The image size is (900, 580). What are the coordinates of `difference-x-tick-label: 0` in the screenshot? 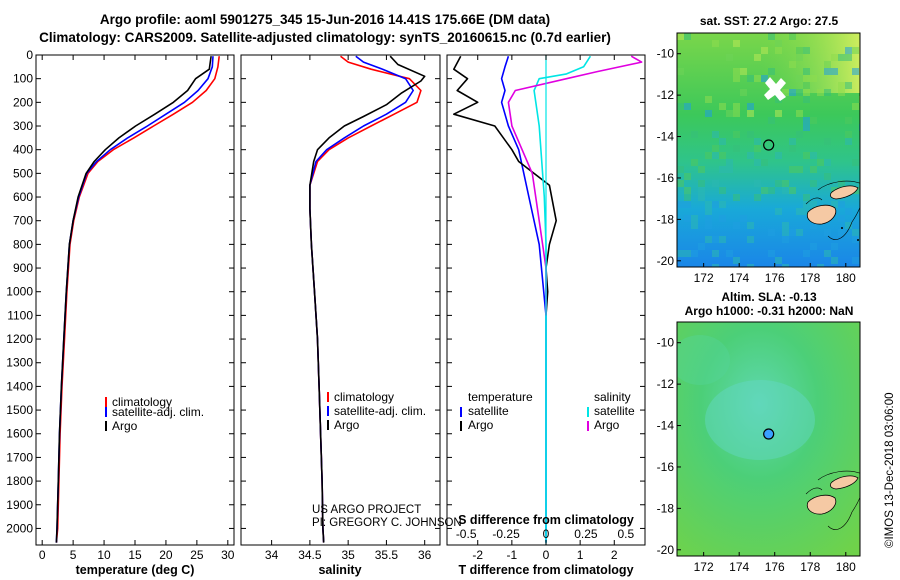 It's located at (546, 555).